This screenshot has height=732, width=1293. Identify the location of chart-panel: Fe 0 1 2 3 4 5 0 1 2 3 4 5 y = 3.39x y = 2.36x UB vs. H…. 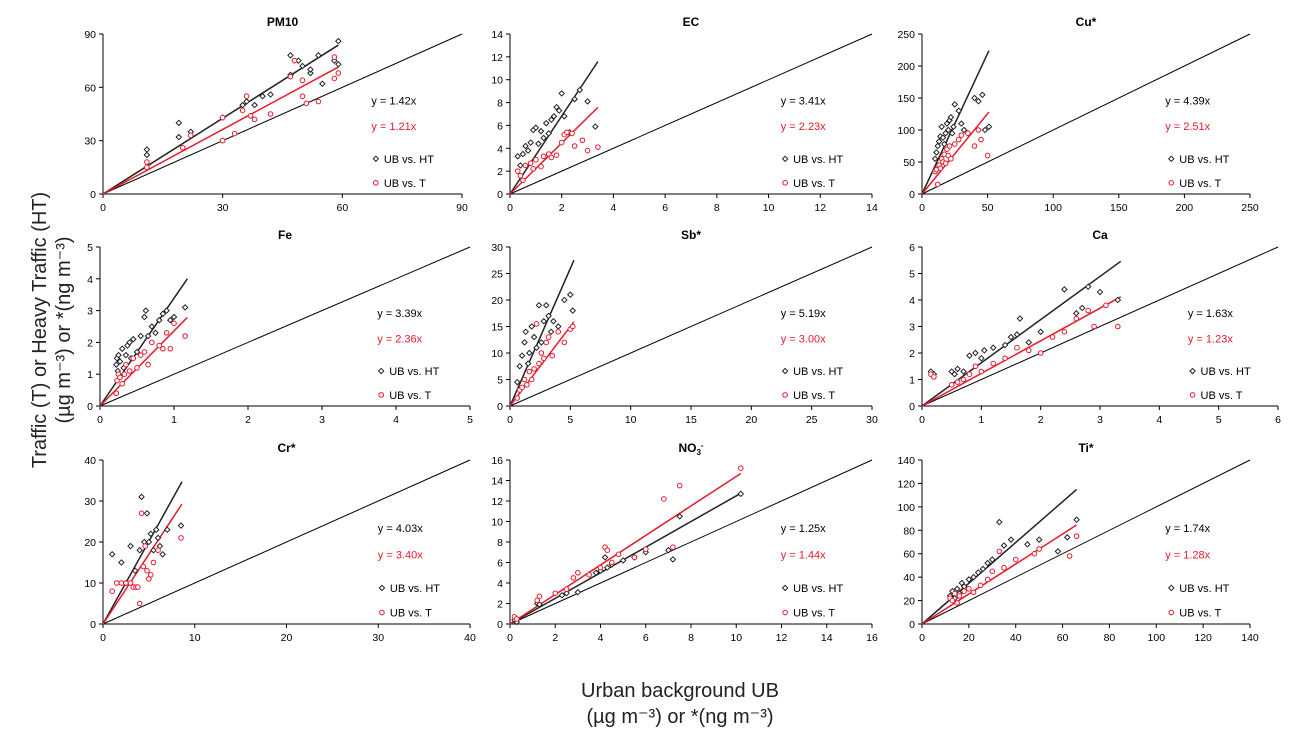
(280, 327).